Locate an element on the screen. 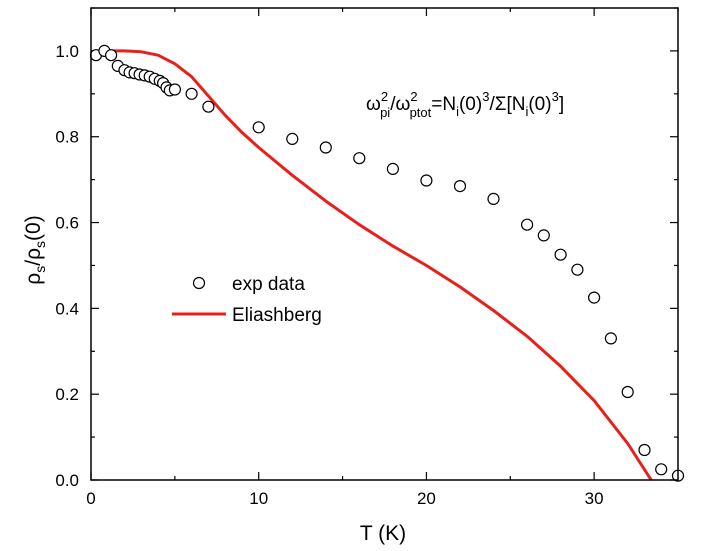 The image size is (704, 551). legend-label-exp-data: exp data is located at coordinates (268, 284).